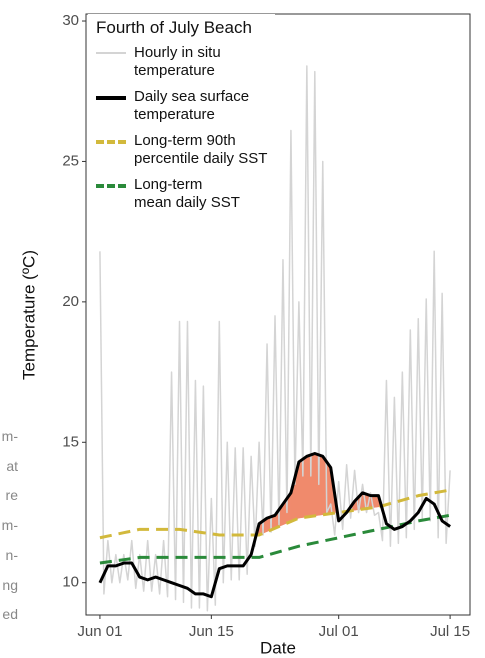 The width and height of the screenshot is (485, 658). Describe the element at coordinates (70, 582) in the screenshot. I see `y-tick-label: 10` at that location.